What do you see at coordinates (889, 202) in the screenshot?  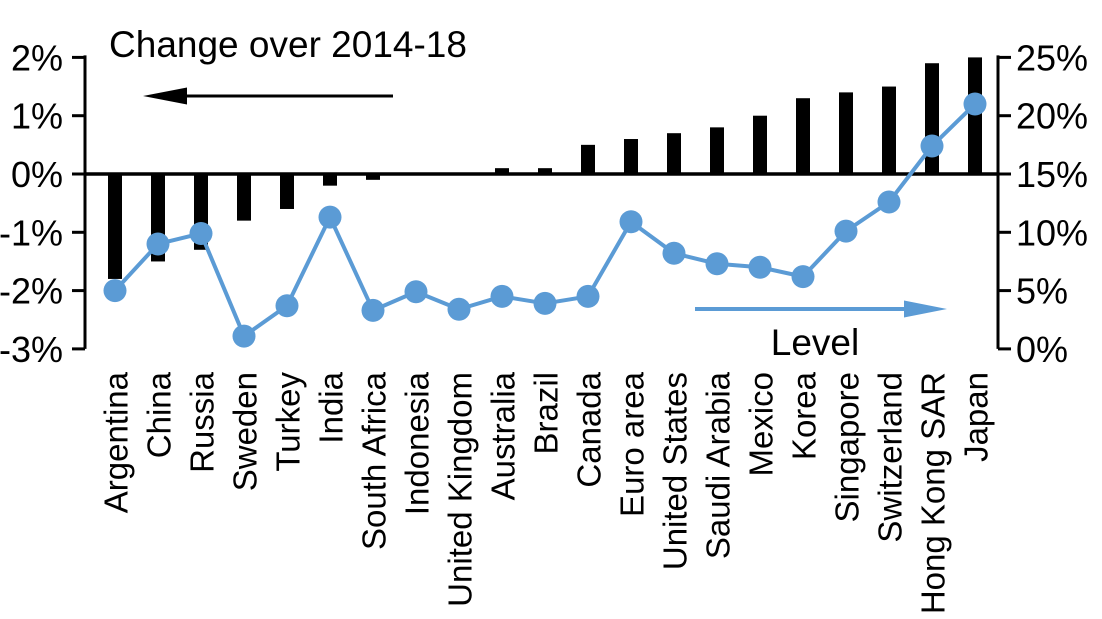 I see `point-Switzerland` at bounding box center [889, 202].